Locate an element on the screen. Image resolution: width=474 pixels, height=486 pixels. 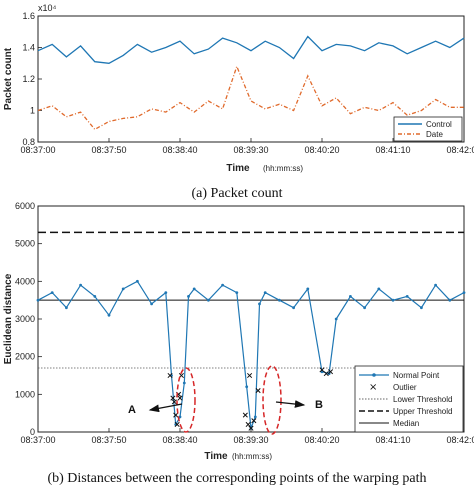
chart-a-xtick-label: 08:41:10 is located at coordinates (392, 150).